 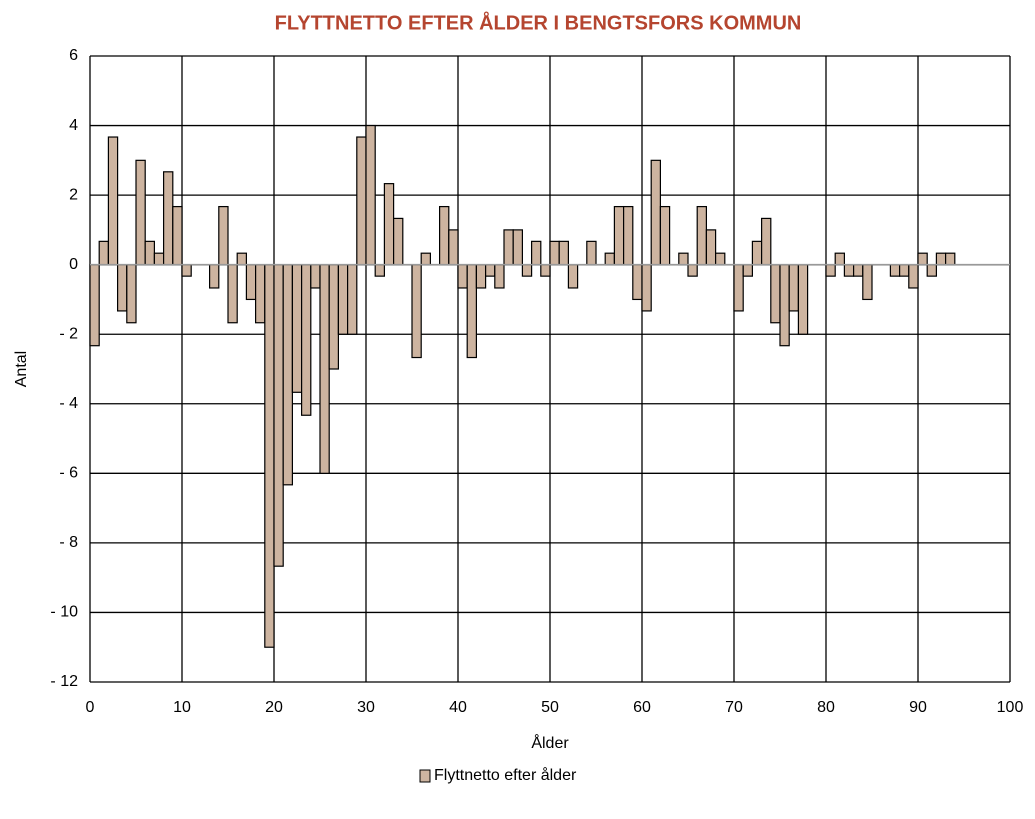 What do you see at coordinates (73, 194) in the screenshot?
I see `y-tick-label: 2` at bounding box center [73, 194].